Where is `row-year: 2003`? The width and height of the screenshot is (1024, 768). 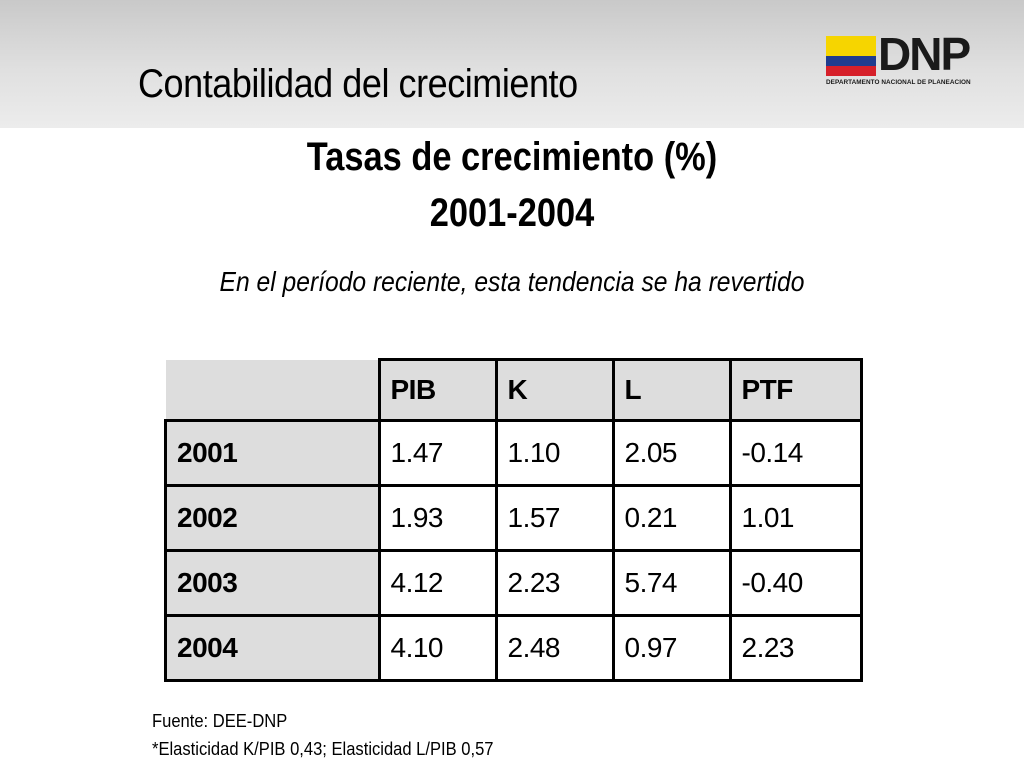
row-year: 2003 is located at coordinates (272, 583).